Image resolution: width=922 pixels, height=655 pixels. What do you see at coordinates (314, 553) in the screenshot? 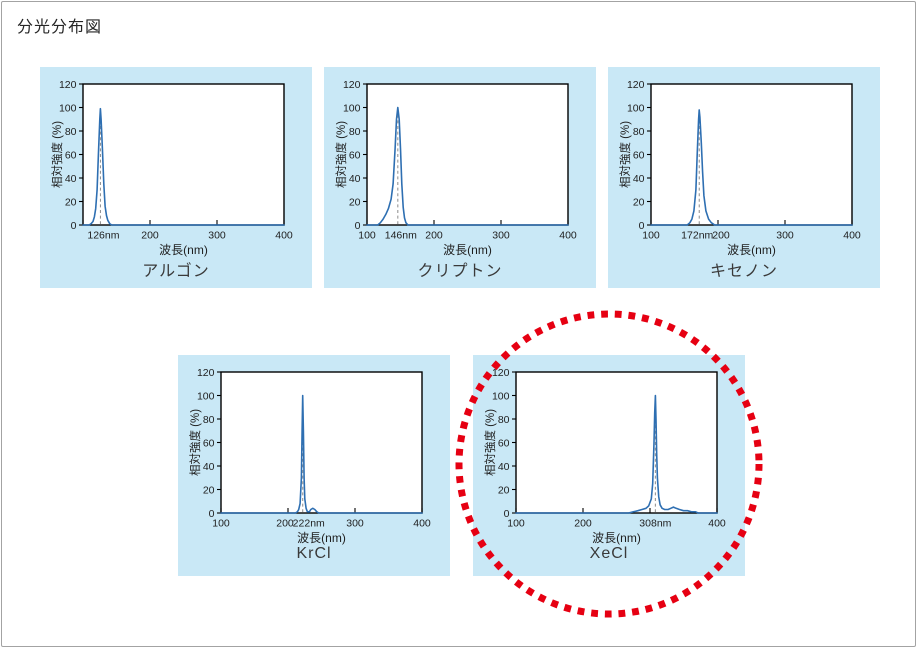
I see `chart-caption-krcl: KrCl` at bounding box center [314, 553].